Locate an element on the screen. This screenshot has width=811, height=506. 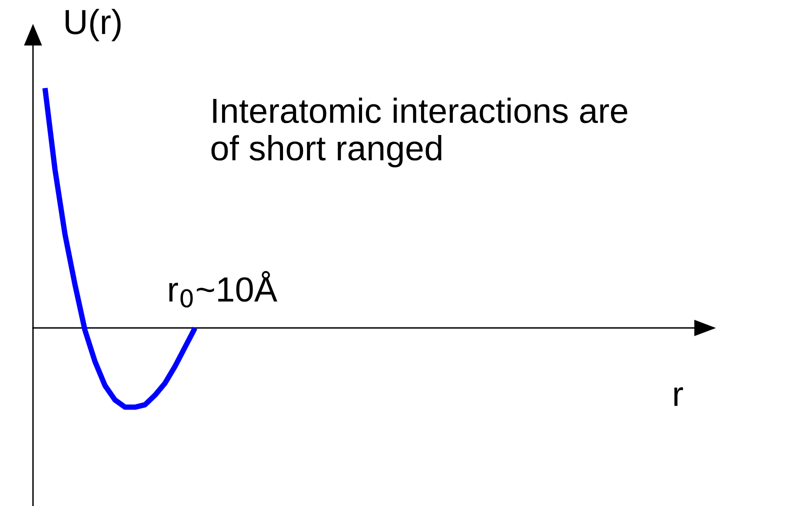
y-axis-title: U(r) is located at coordinates (93, 25).